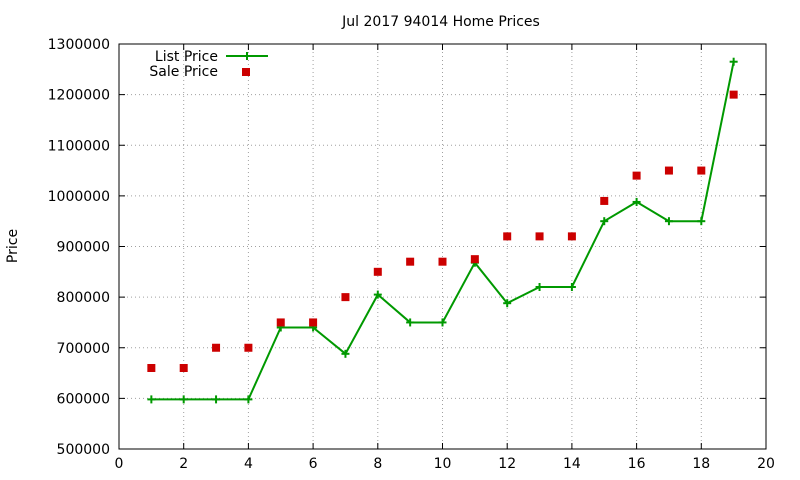 The width and height of the screenshot is (800, 480). What do you see at coordinates (186, 57) in the screenshot?
I see `legend-label-list-price: List Price` at bounding box center [186, 57].